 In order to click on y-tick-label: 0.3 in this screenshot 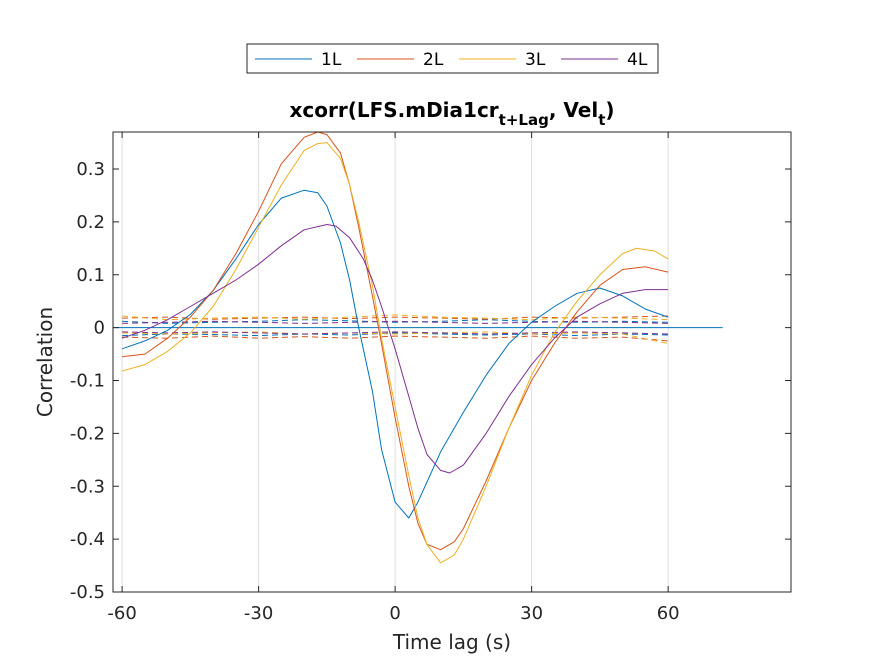, I will do `click(90, 169)`.